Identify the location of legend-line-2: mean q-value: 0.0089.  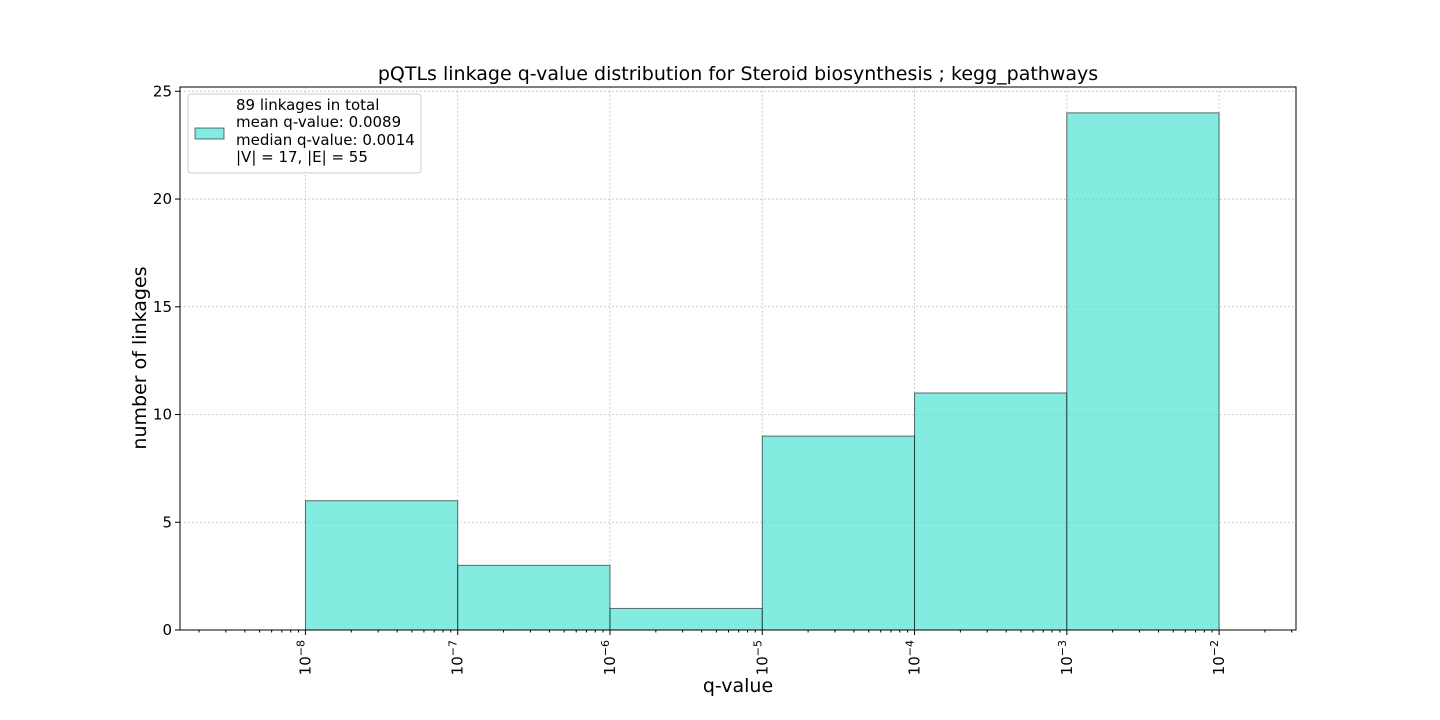
(318, 122).